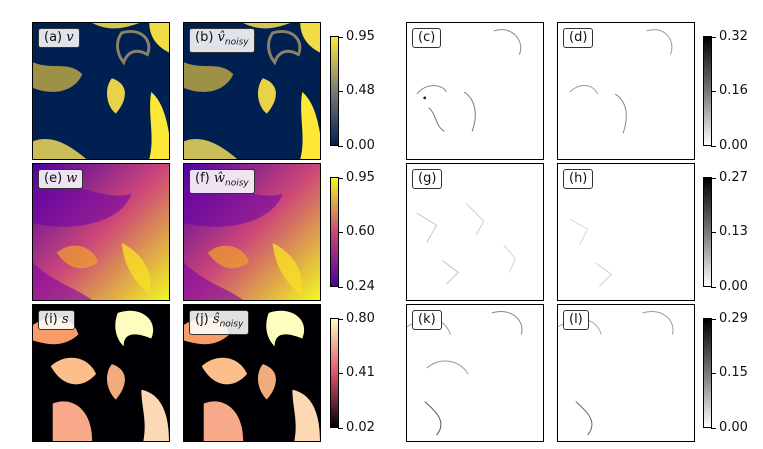  What do you see at coordinates (356, 90) in the screenshot?
I see `colorbar-tick: 0.48` at bounding box center [356, 90].